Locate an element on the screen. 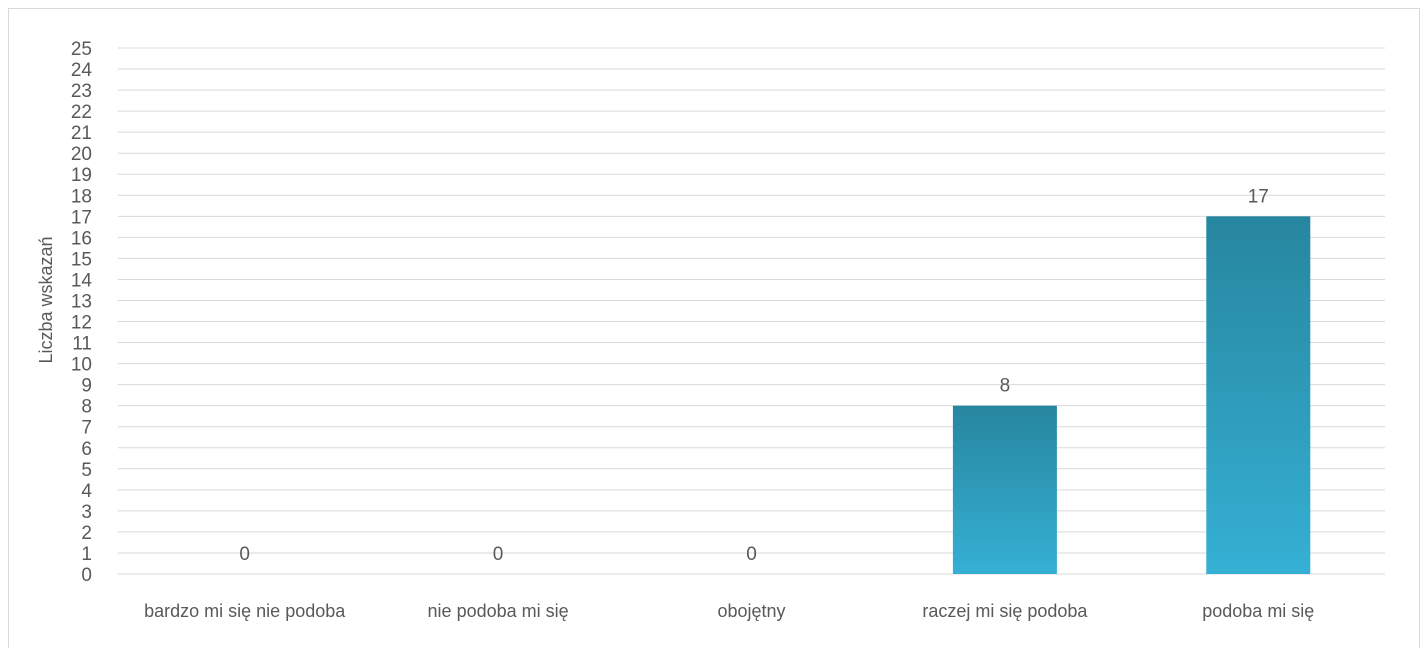 The height and width of the screenshot is (648, 1428). y-tick-label: 16 is located at coordinates (81, 238).